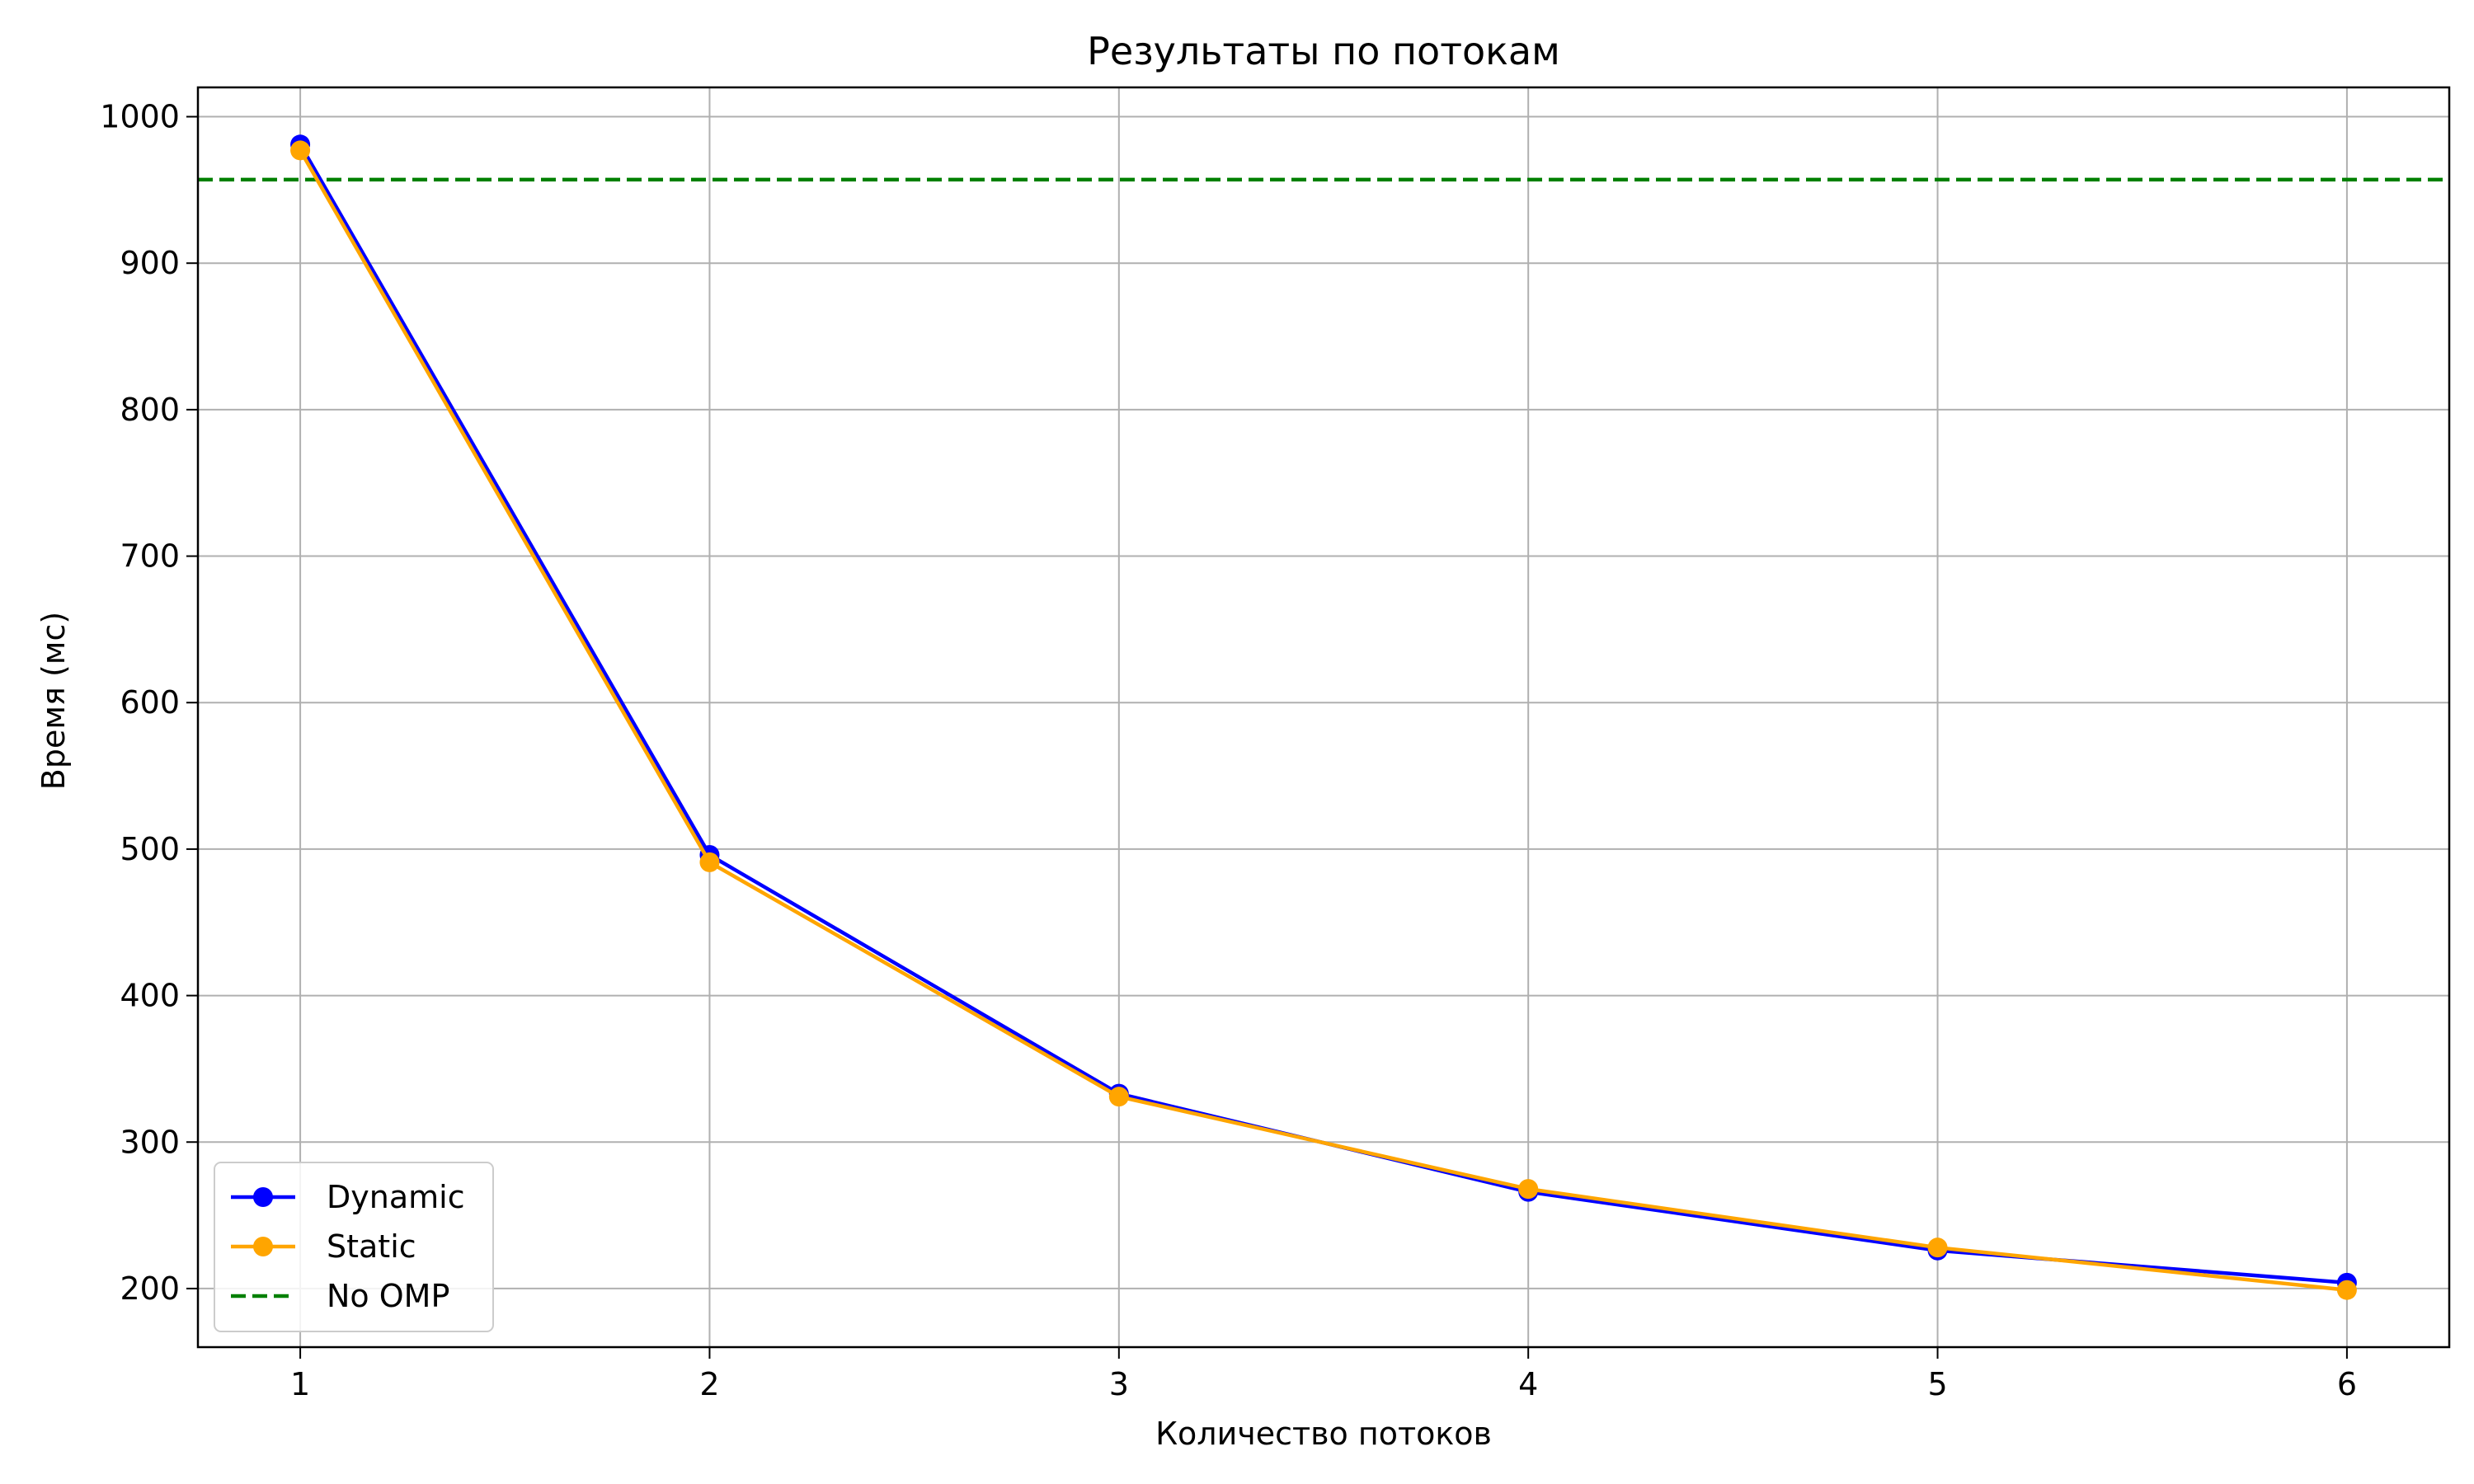 This screenshot has width=2474, height=1484. I want to click on x-axis-label: Количество потоков, so click(1323, 1434).